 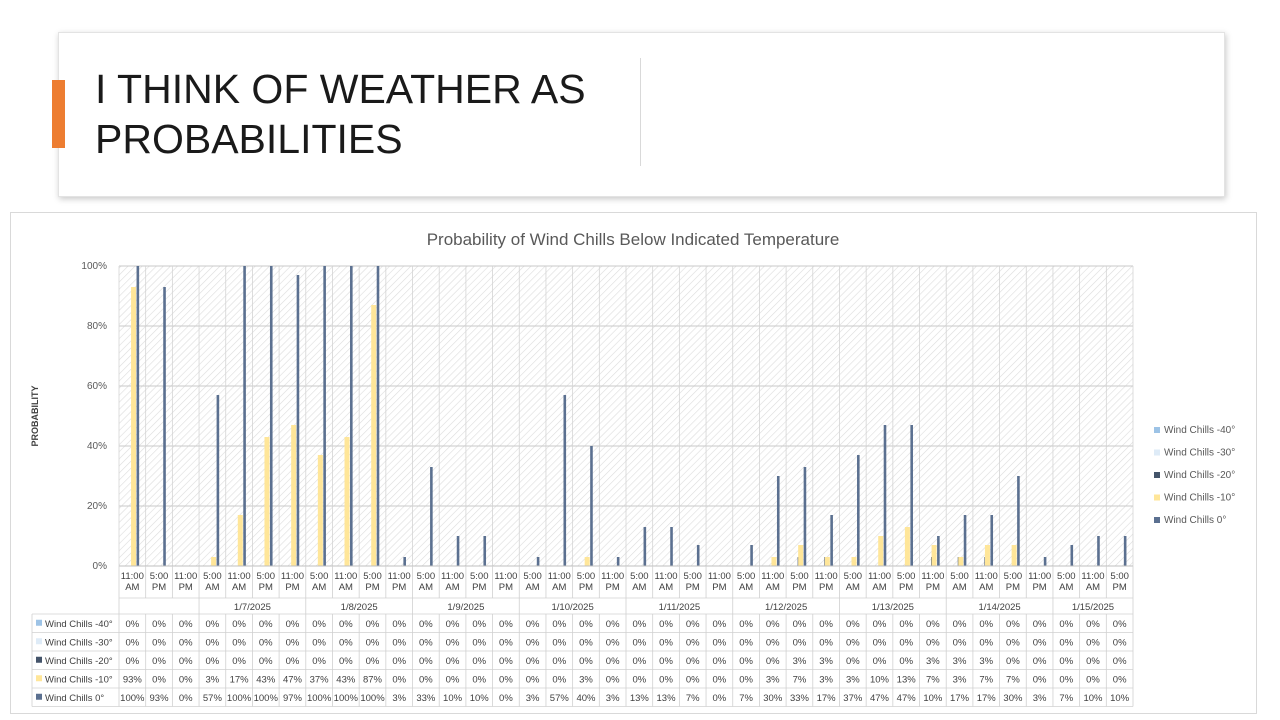 I want to click on date-label: 1/10/2025, so click(x=572, y=607).